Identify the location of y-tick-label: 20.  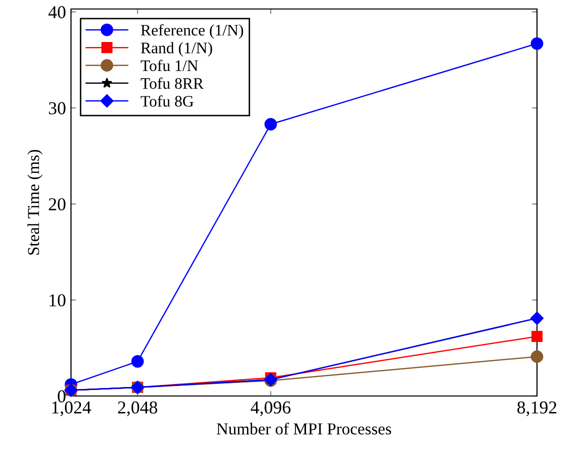
(57, 204).